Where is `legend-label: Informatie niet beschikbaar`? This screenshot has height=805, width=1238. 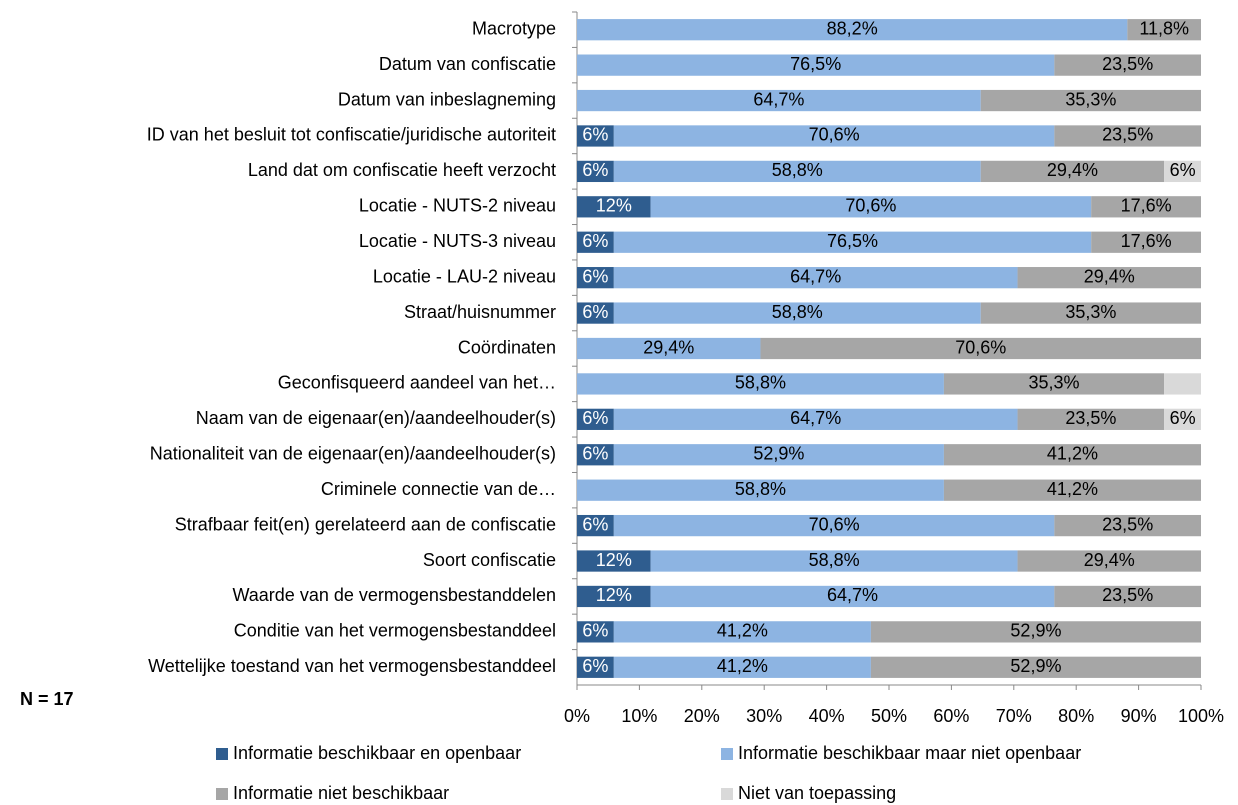
legend-label: Informatie niet beschikbaar is located at coordinates (341, 793).